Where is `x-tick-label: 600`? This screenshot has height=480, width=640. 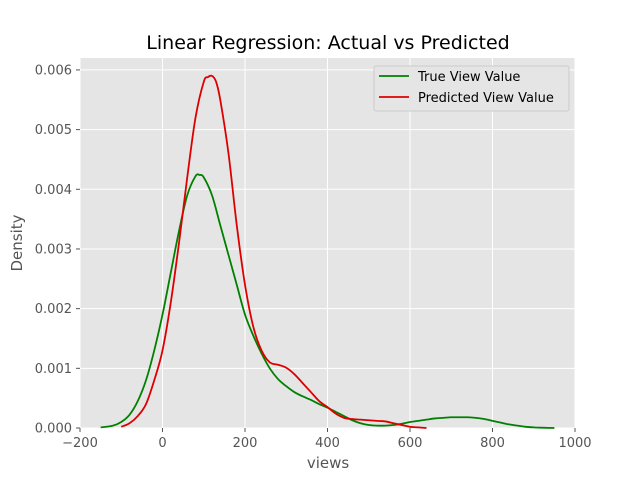
x-tick-label: 600 is located at coordinates (410, 443).